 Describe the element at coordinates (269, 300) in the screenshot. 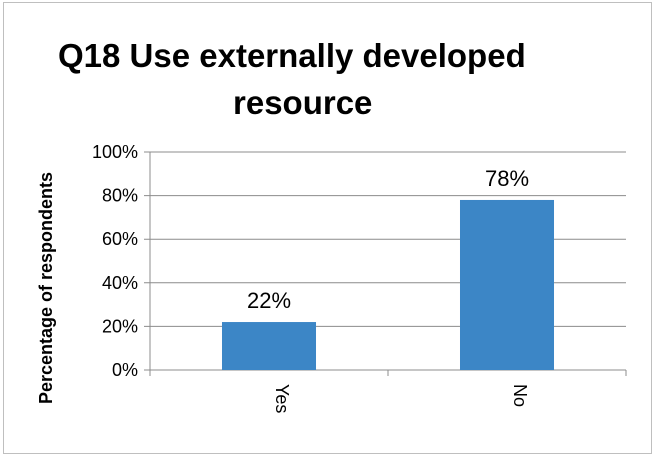

I see `data-label: 22%` at that location.